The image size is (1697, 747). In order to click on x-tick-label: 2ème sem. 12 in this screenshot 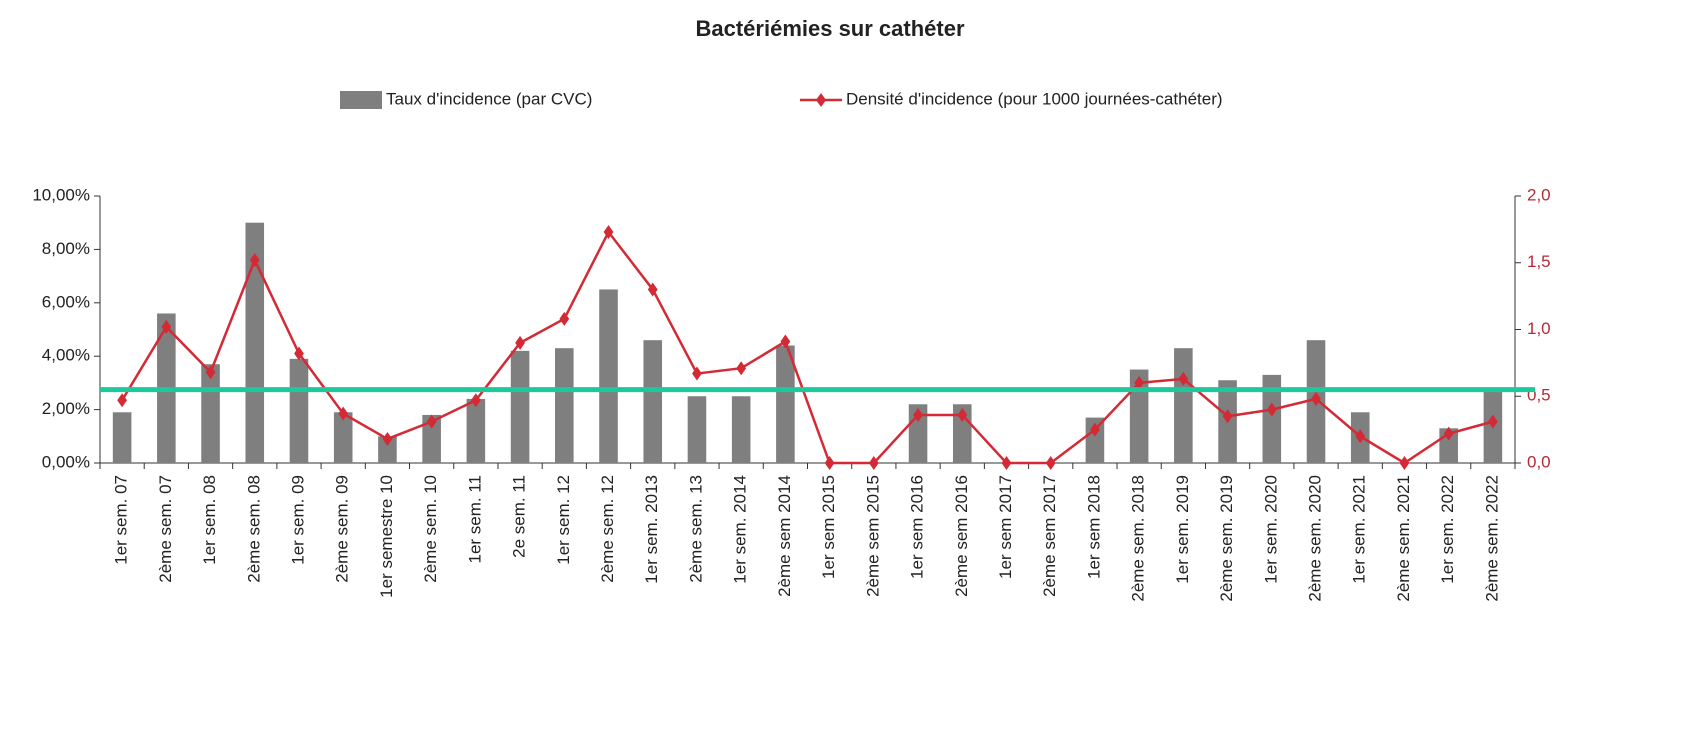, I will do `click(607, 529)`.